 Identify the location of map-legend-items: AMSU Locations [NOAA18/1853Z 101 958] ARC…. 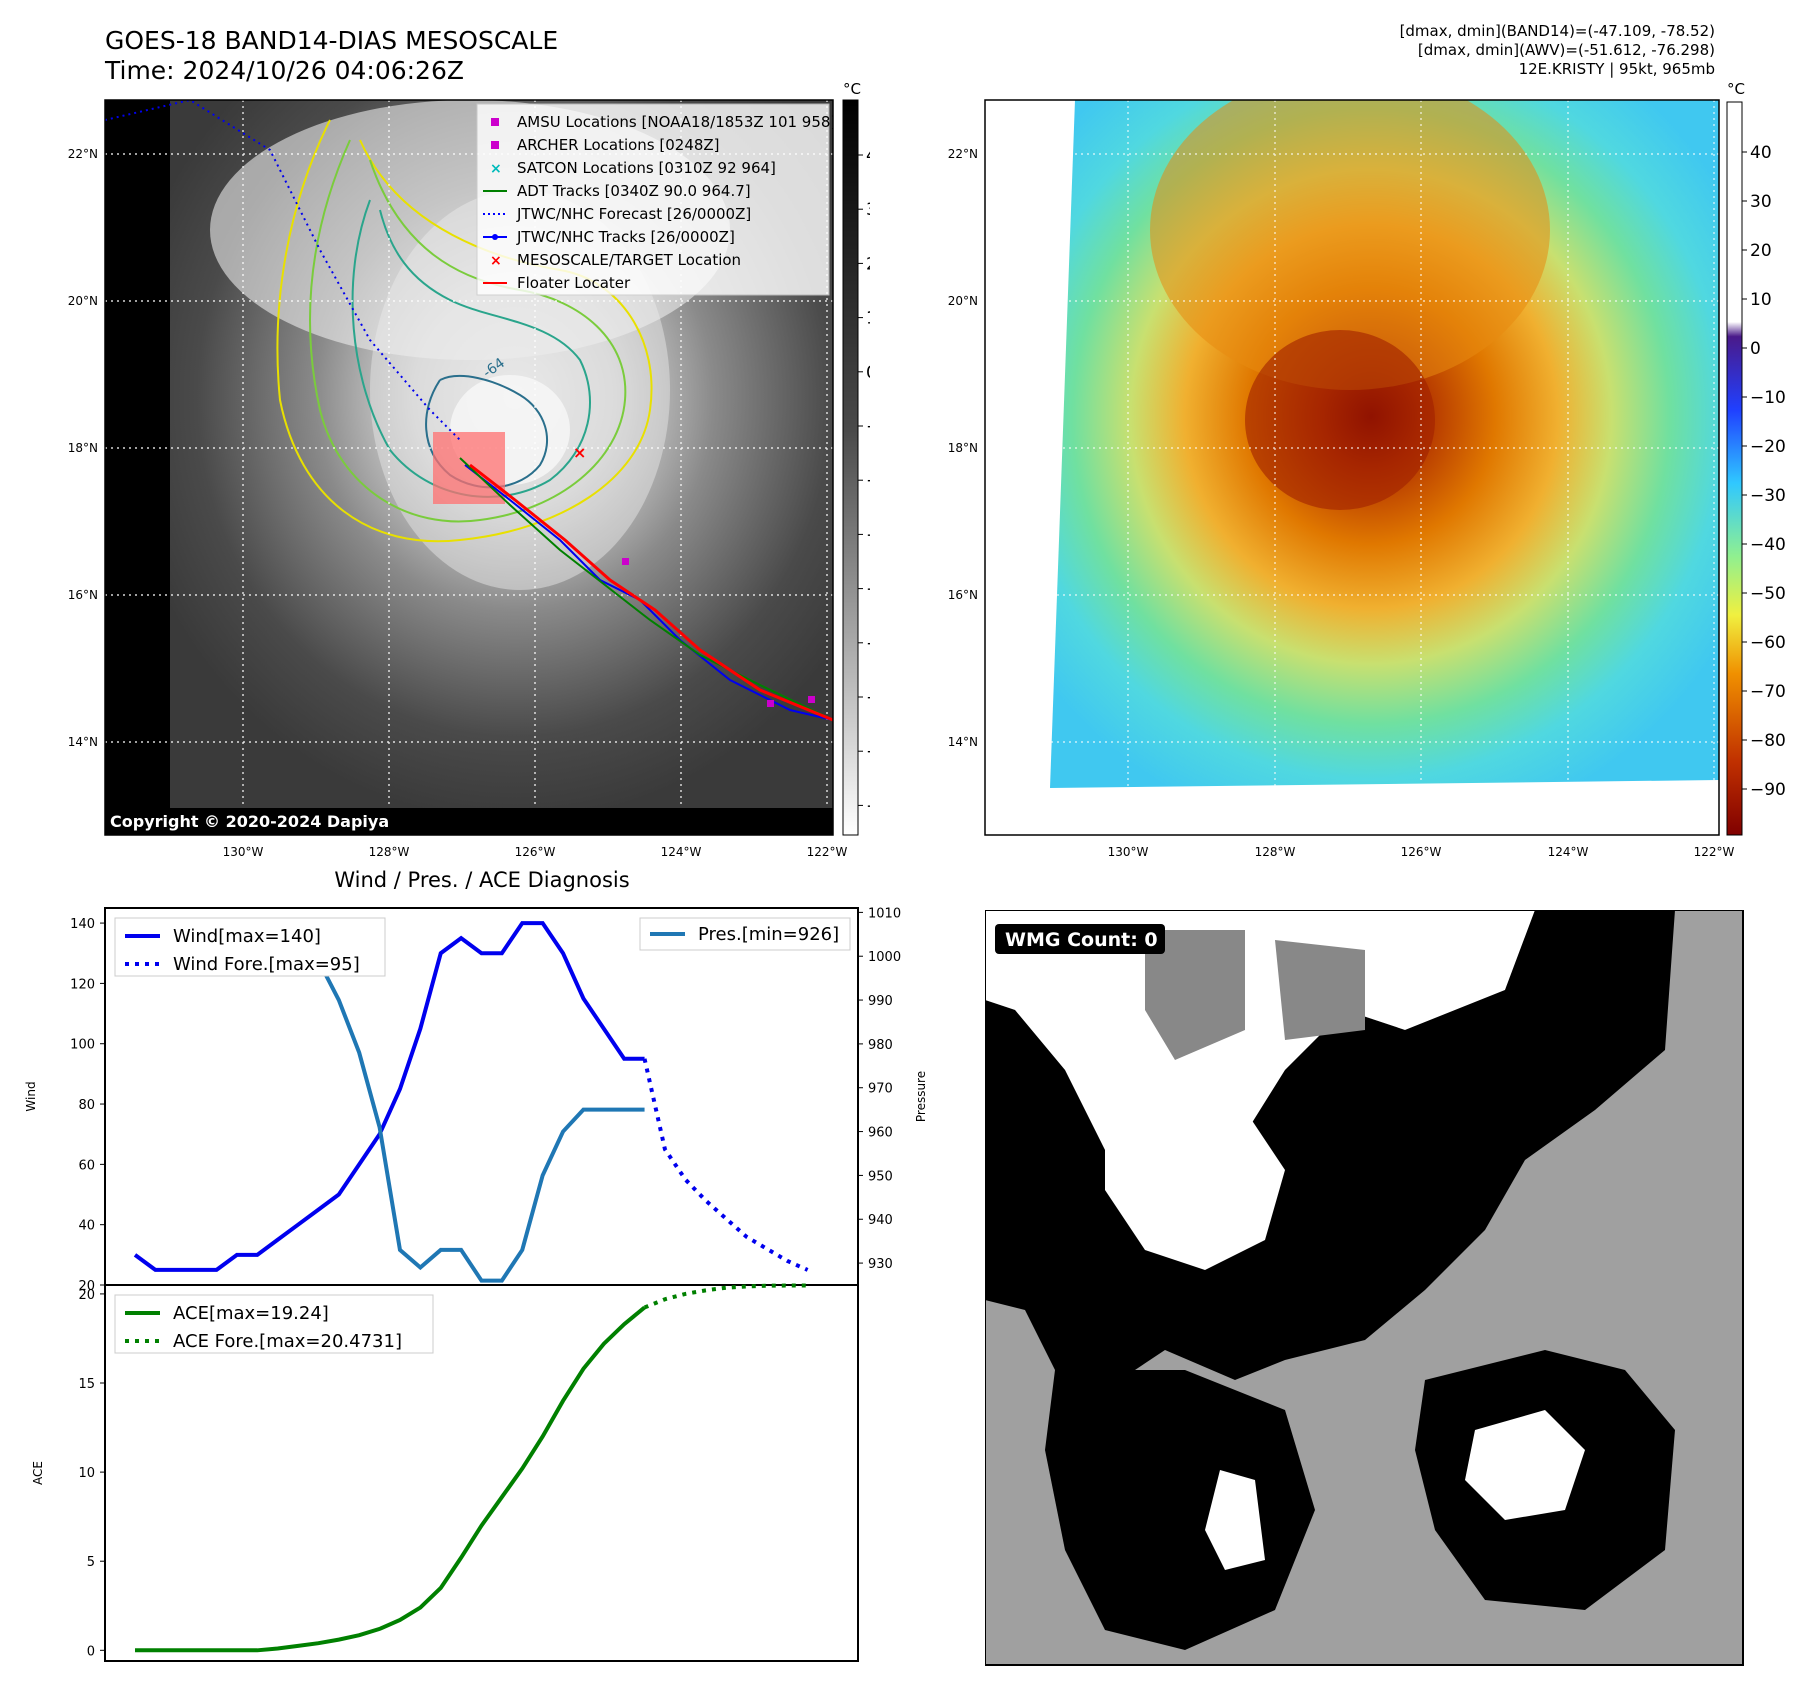
(659, 202).